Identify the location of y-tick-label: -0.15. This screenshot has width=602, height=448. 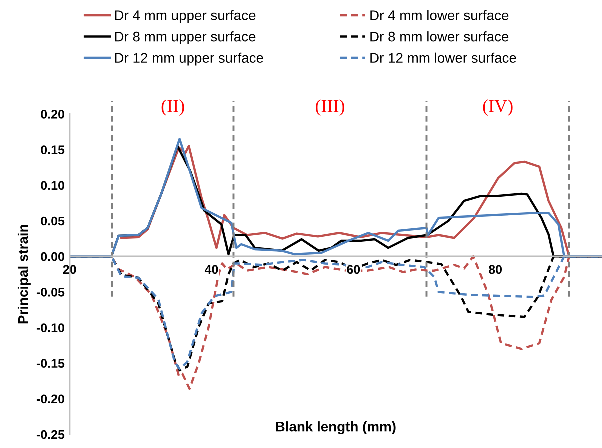
(50, 363).